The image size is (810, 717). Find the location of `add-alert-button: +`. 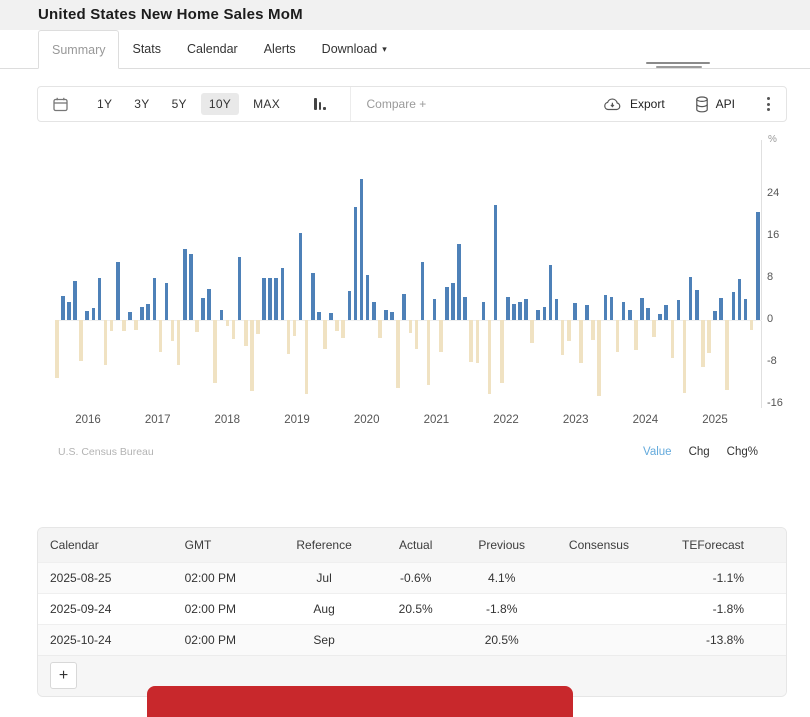

add-alert-button: + is located at coordinates (63, 675).